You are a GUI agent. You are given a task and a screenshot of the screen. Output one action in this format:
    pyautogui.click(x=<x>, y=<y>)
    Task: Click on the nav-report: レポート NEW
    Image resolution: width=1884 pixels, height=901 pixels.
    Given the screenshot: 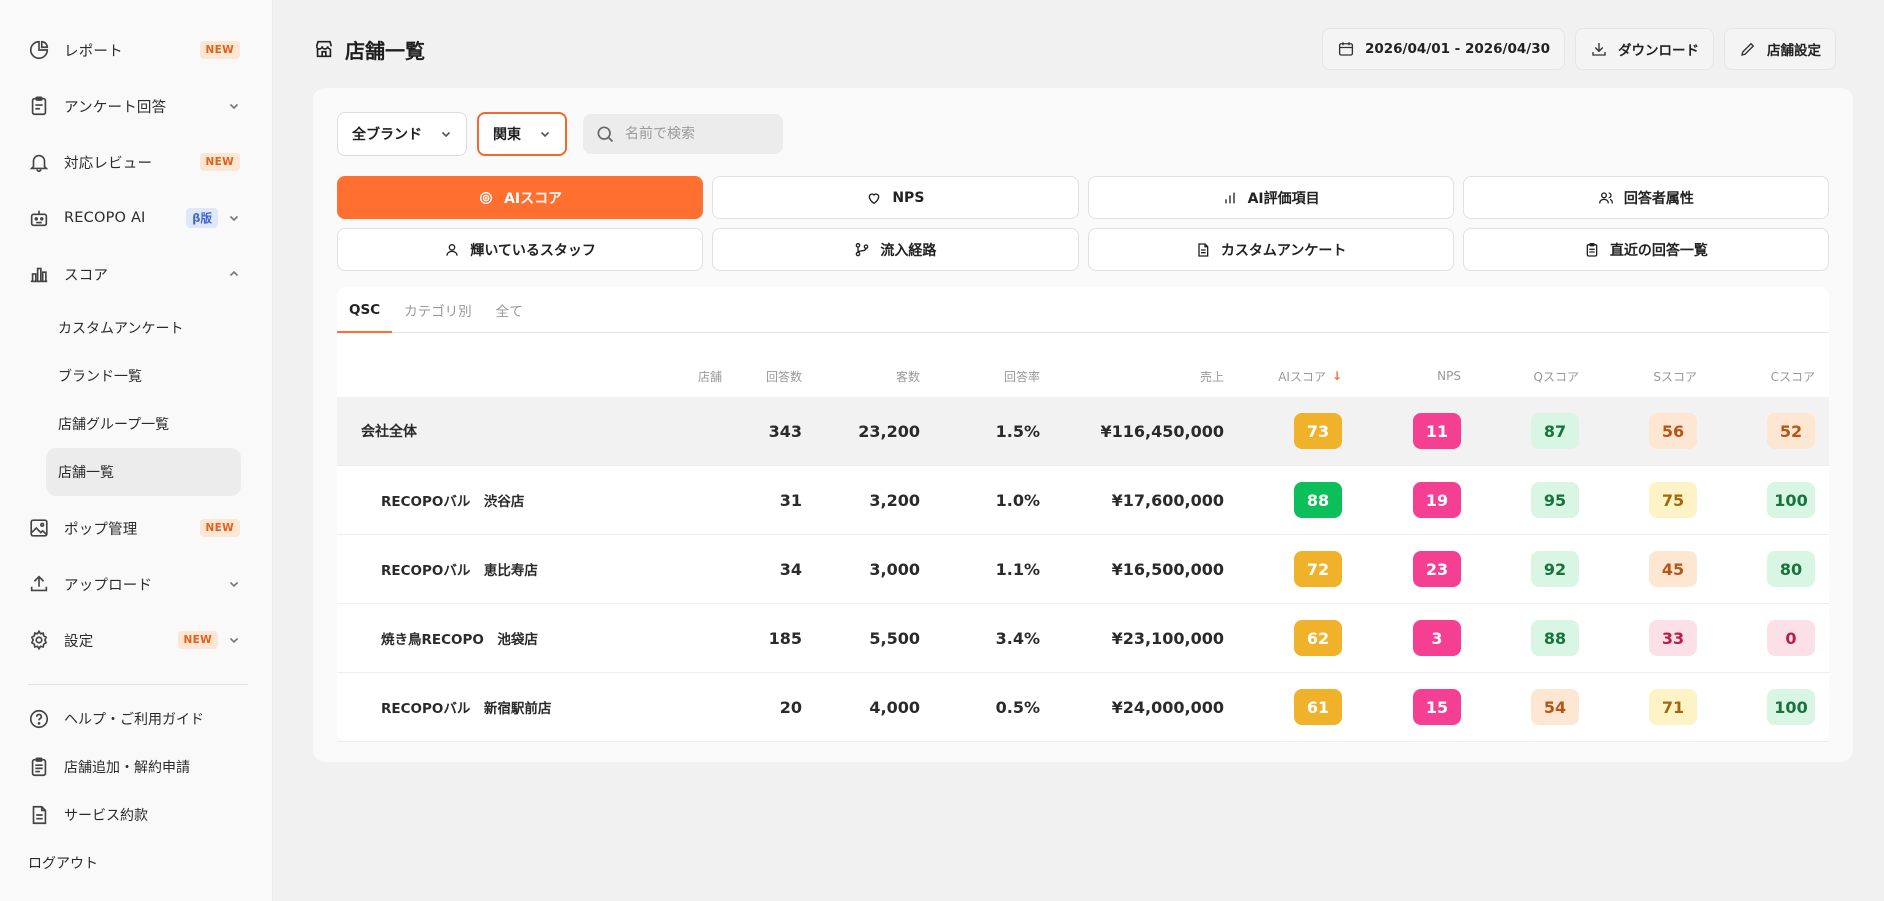 What is the action you would take?
    pyautogui.click(x=138, y=50)
    